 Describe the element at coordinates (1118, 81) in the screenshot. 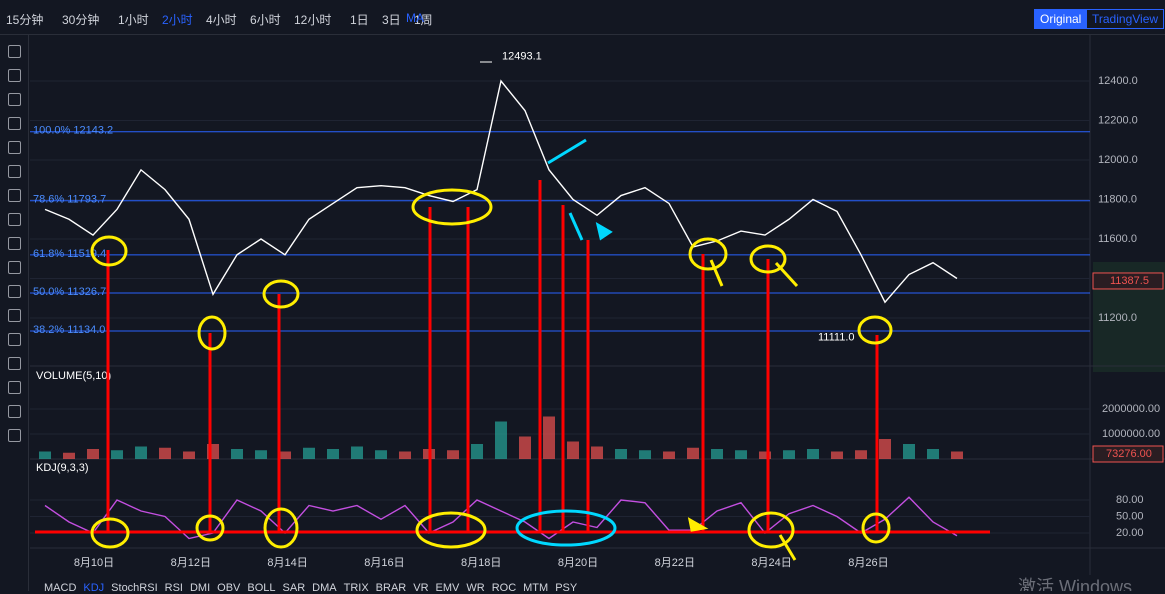

I see `y-tick-label: 12400.0` at that location.